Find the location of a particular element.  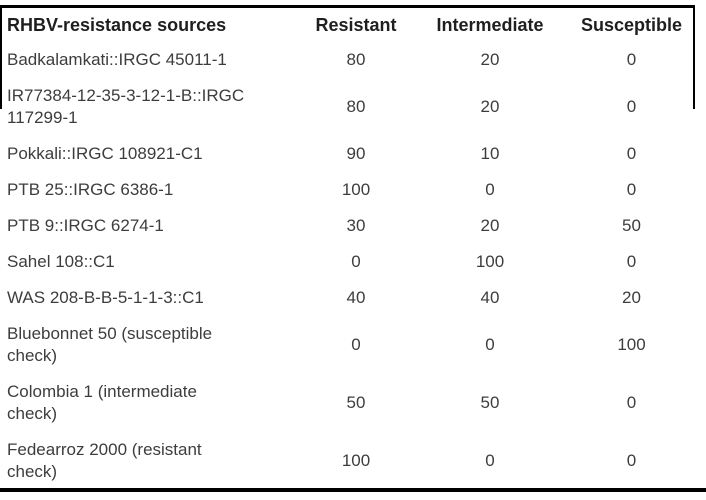

left-edge-line is located at coordinates (1, 57).